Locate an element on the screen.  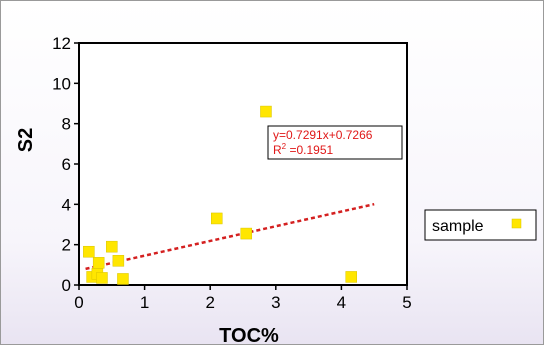
legend-label: sample is located at coordinates (458, 226).